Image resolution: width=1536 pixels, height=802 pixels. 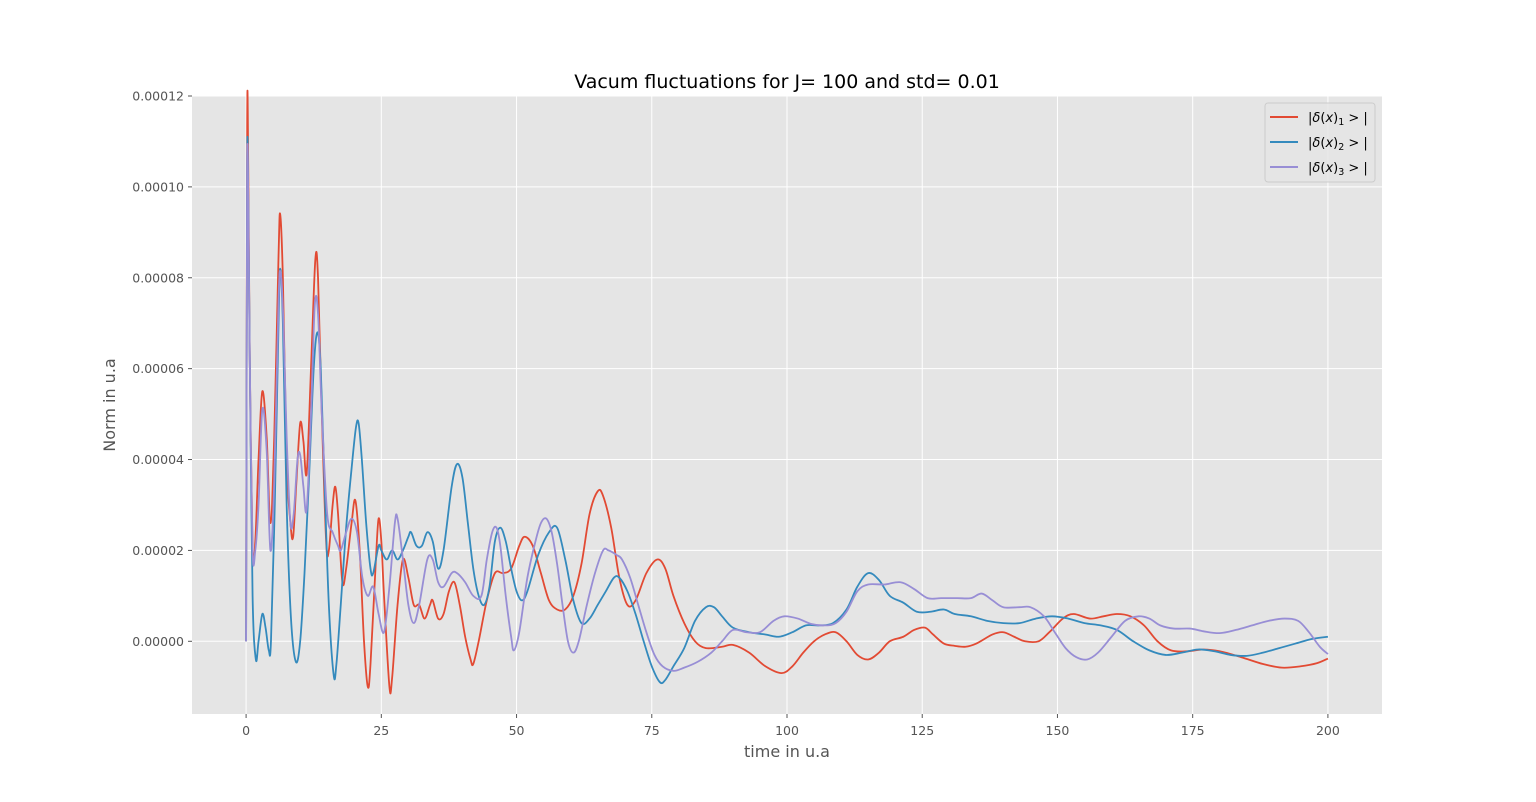 I want to click on legend-label-3: |δ(x)3 > |, so click(x=1338, y=169).